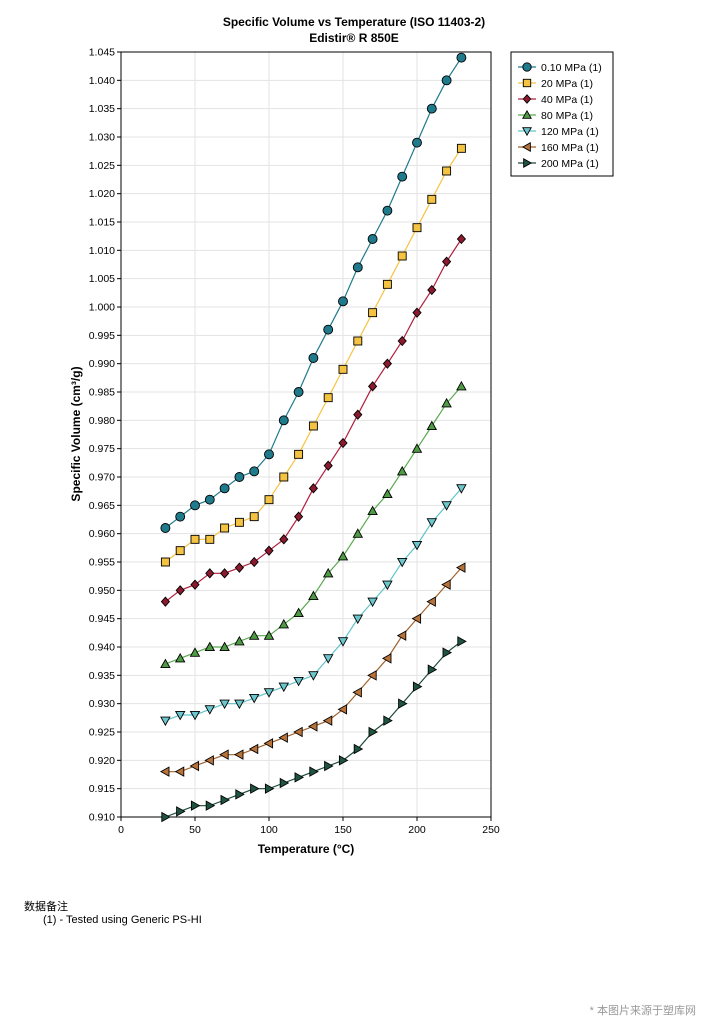 This screenshot has height=1028, width=708. What do you see at coordinates (102, 109) in the screenshot?
I see `y-tick-label: 1.035` at bounding box center [102, 109].